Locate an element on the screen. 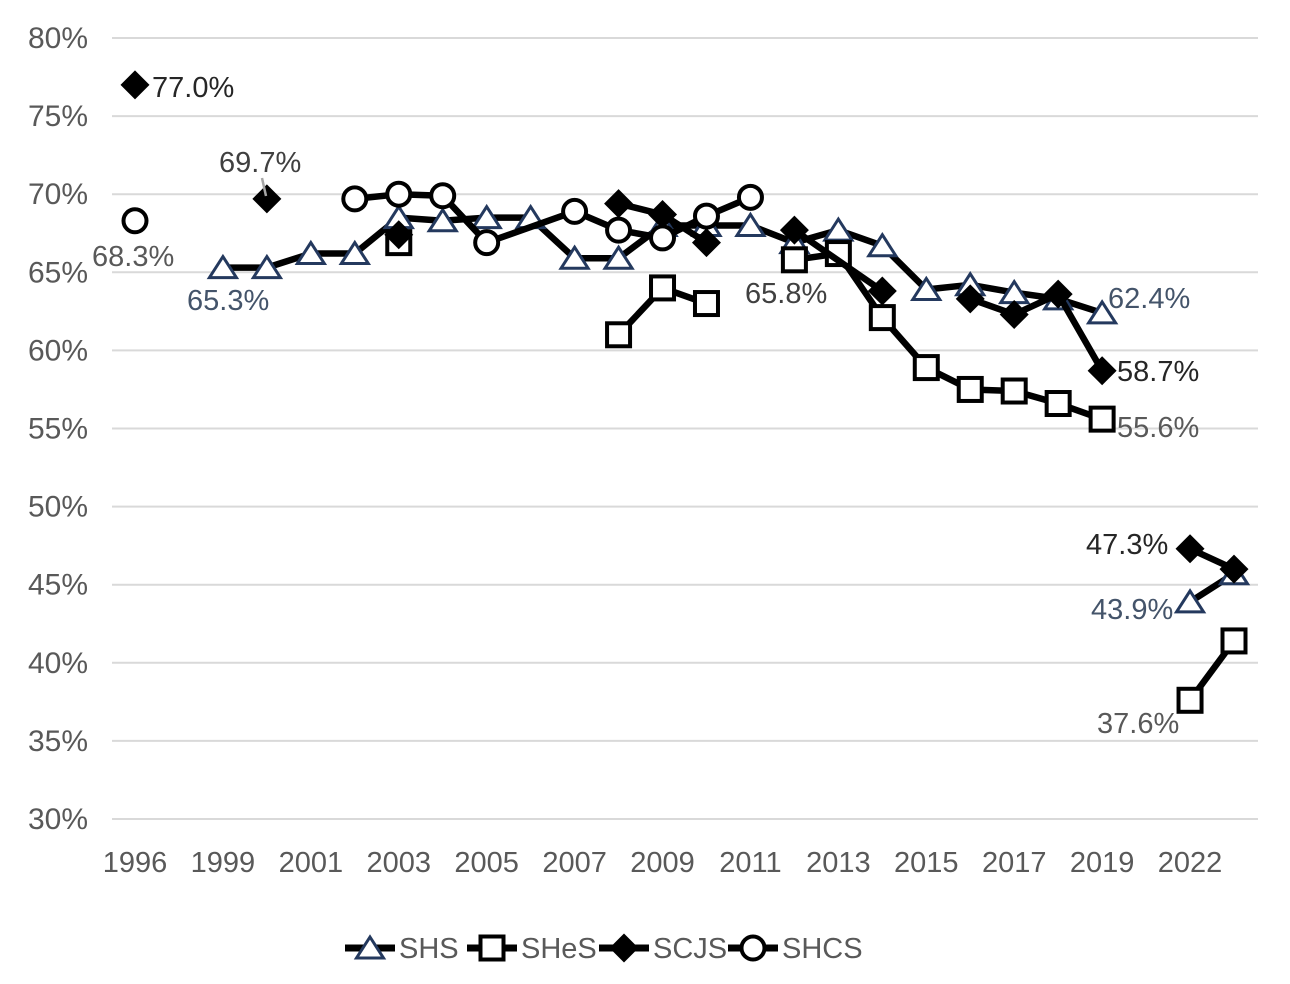 Image resolution: width=1290 pixels, height=984 pixels. x-axis-tick-label: 1996 is located at coordinates (135, 863).